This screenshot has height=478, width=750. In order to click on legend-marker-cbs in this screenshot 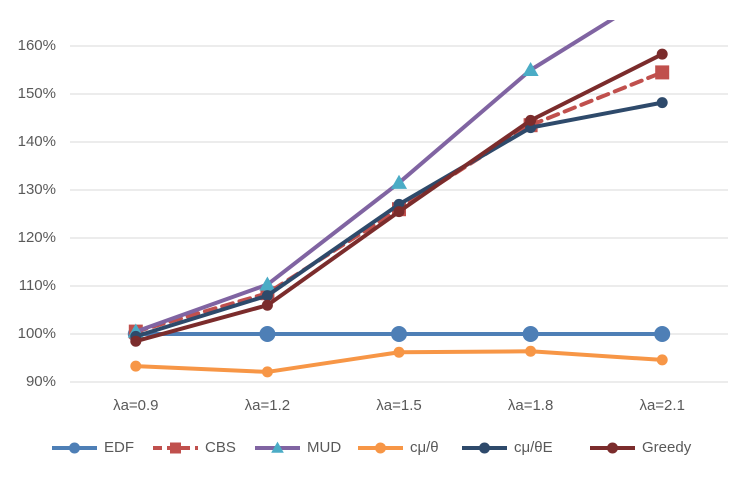, I will do `click(175, 448)`.